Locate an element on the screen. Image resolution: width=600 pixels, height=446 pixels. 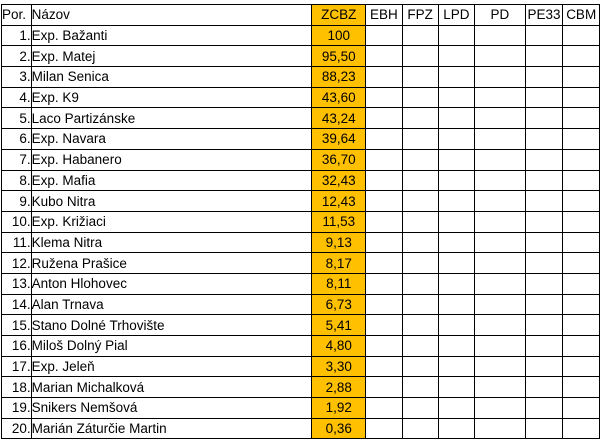
cell-por: 15. is located at coordinates (16, 325).